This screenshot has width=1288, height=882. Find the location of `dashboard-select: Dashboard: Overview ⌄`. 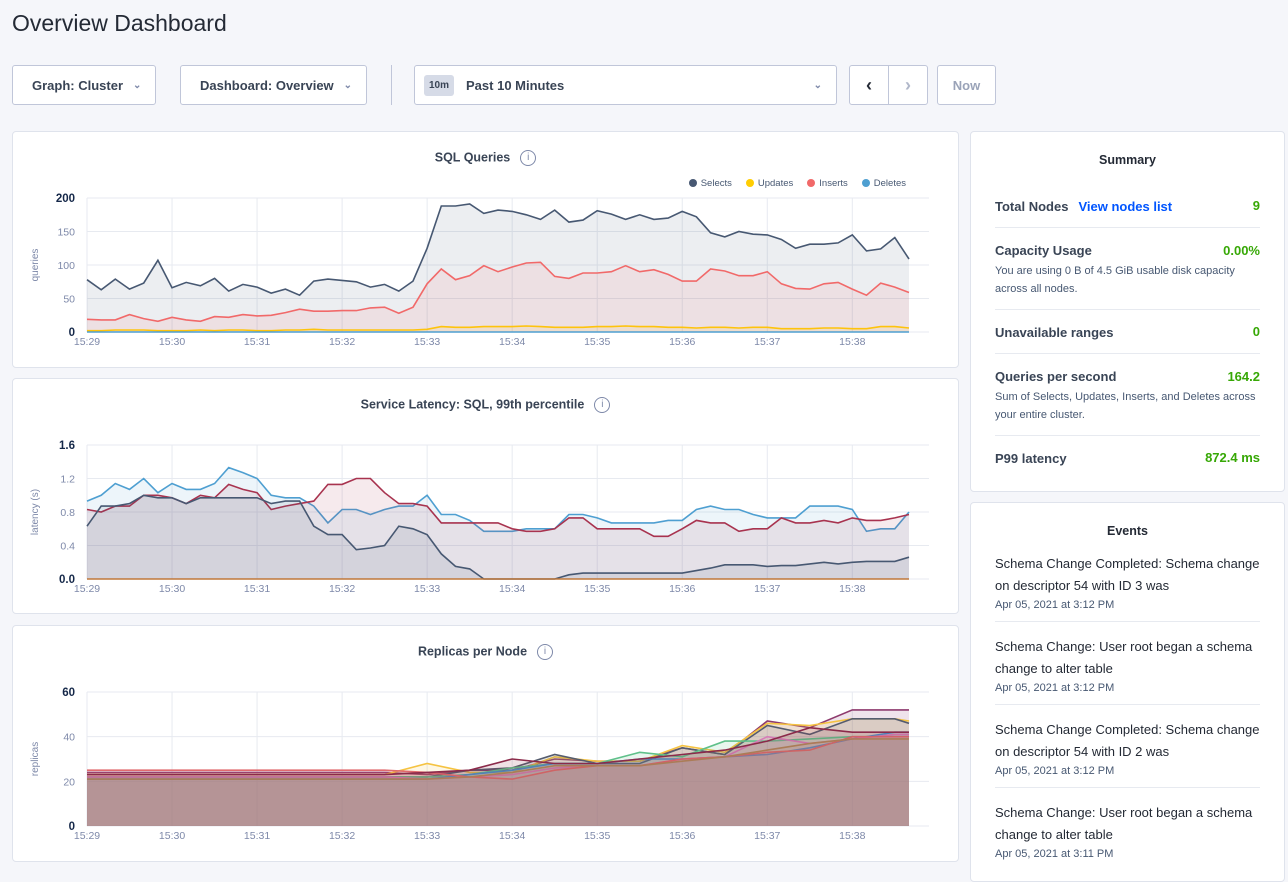

dashboard-select: Dashboard: Overview ⌄ is located at coordinates (273, 85).